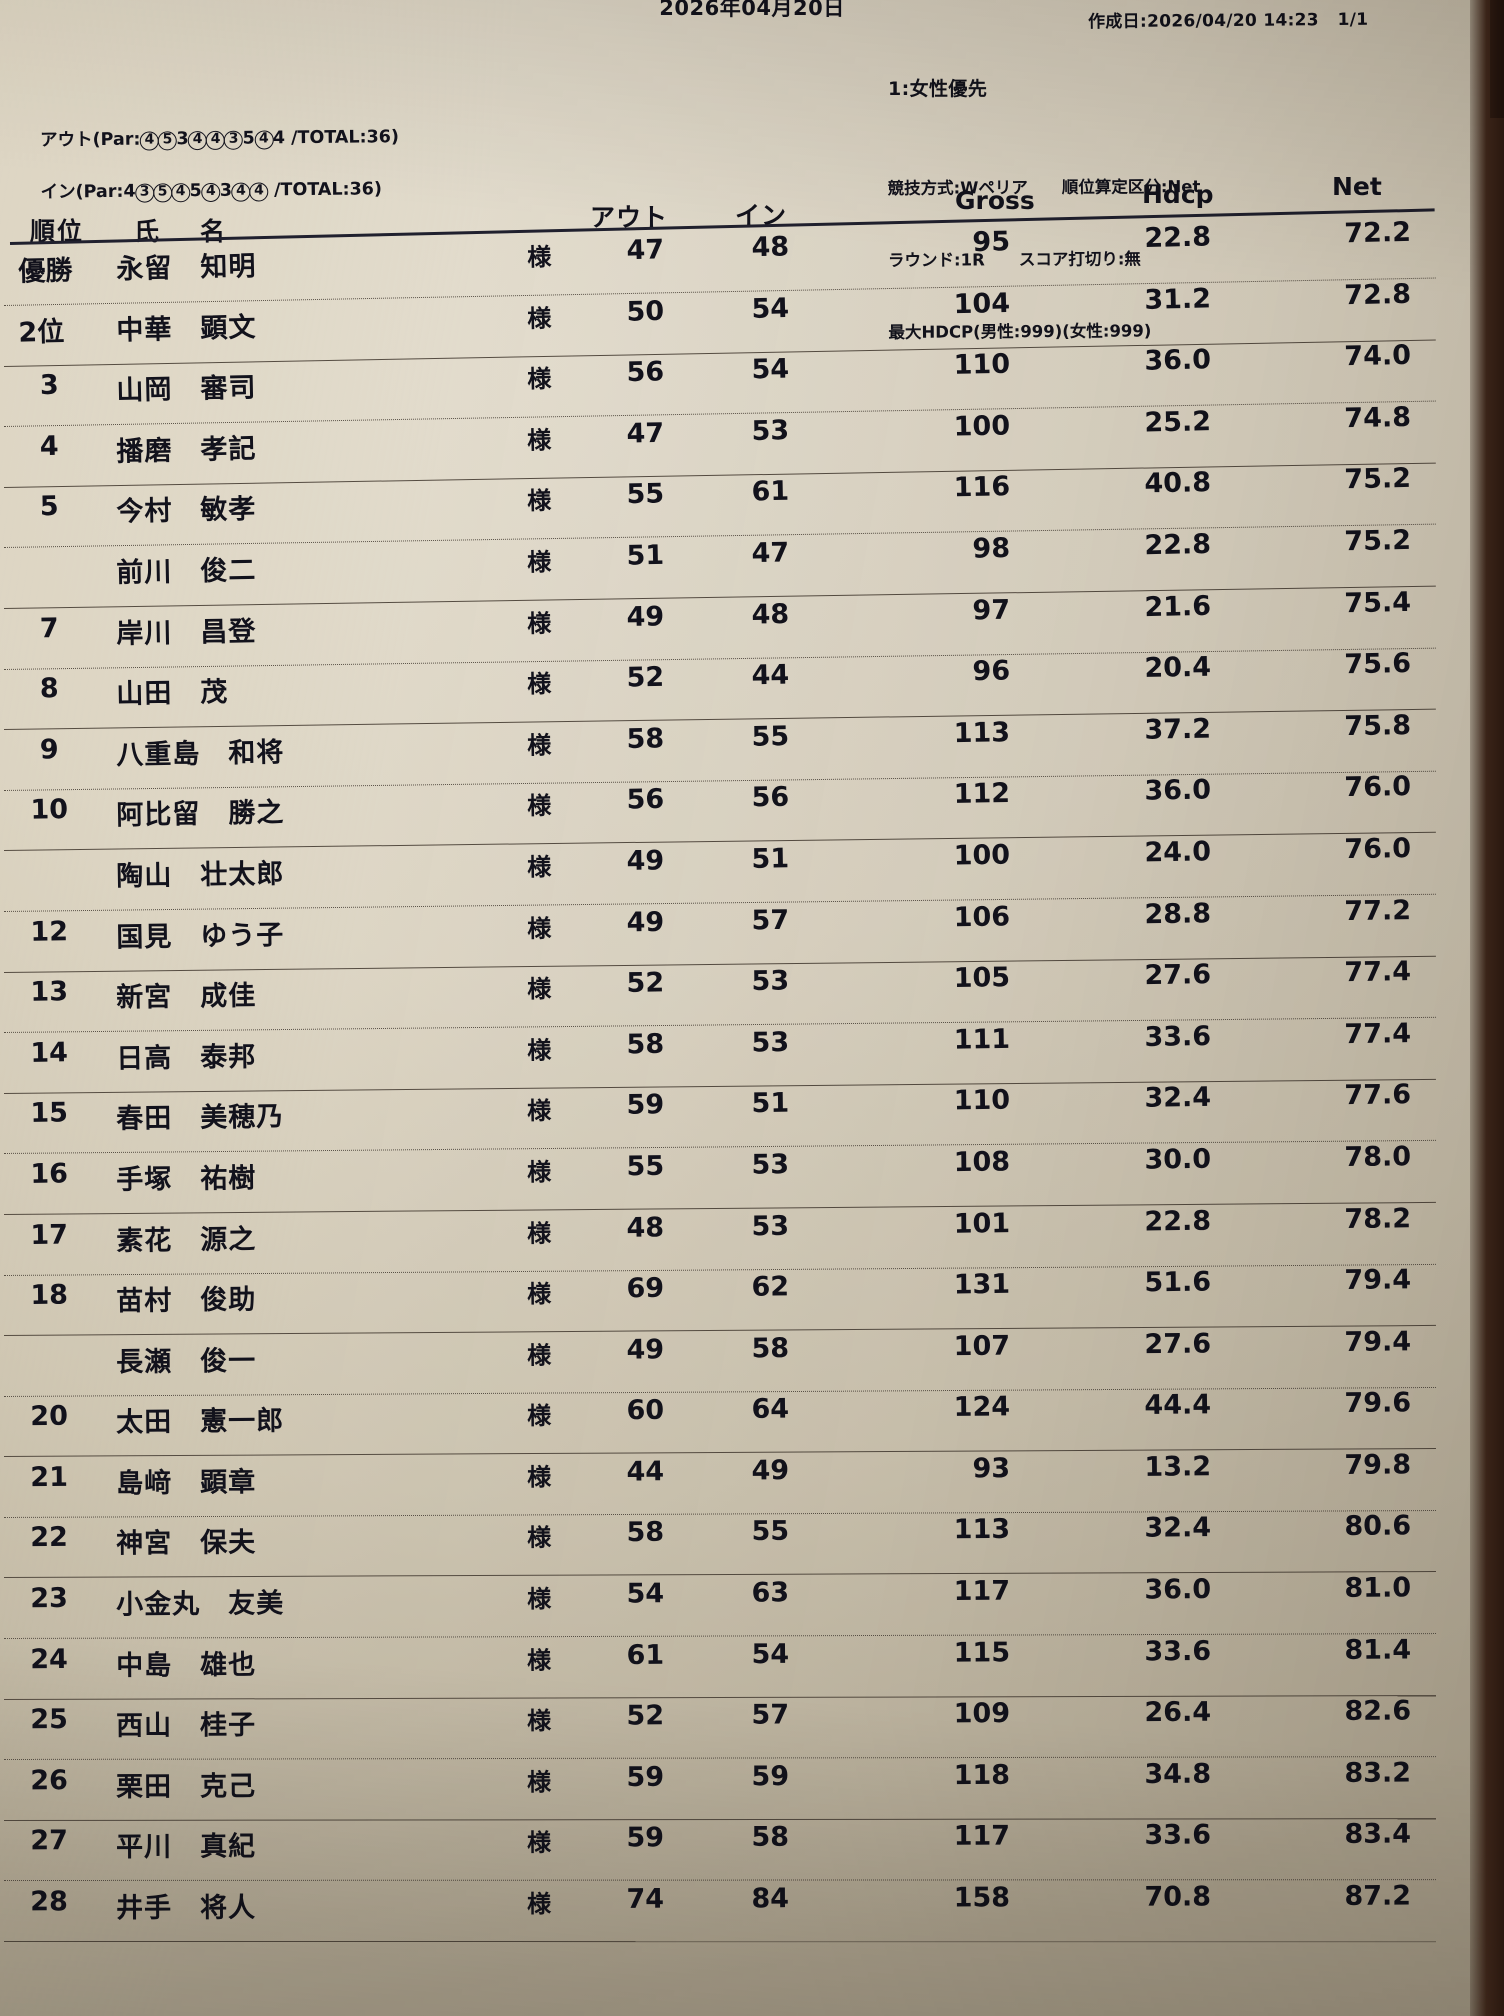  Describe the element at coordinates (1178, 606) in the screenshot. I see `cell-hdcp: 21.6` at that location.